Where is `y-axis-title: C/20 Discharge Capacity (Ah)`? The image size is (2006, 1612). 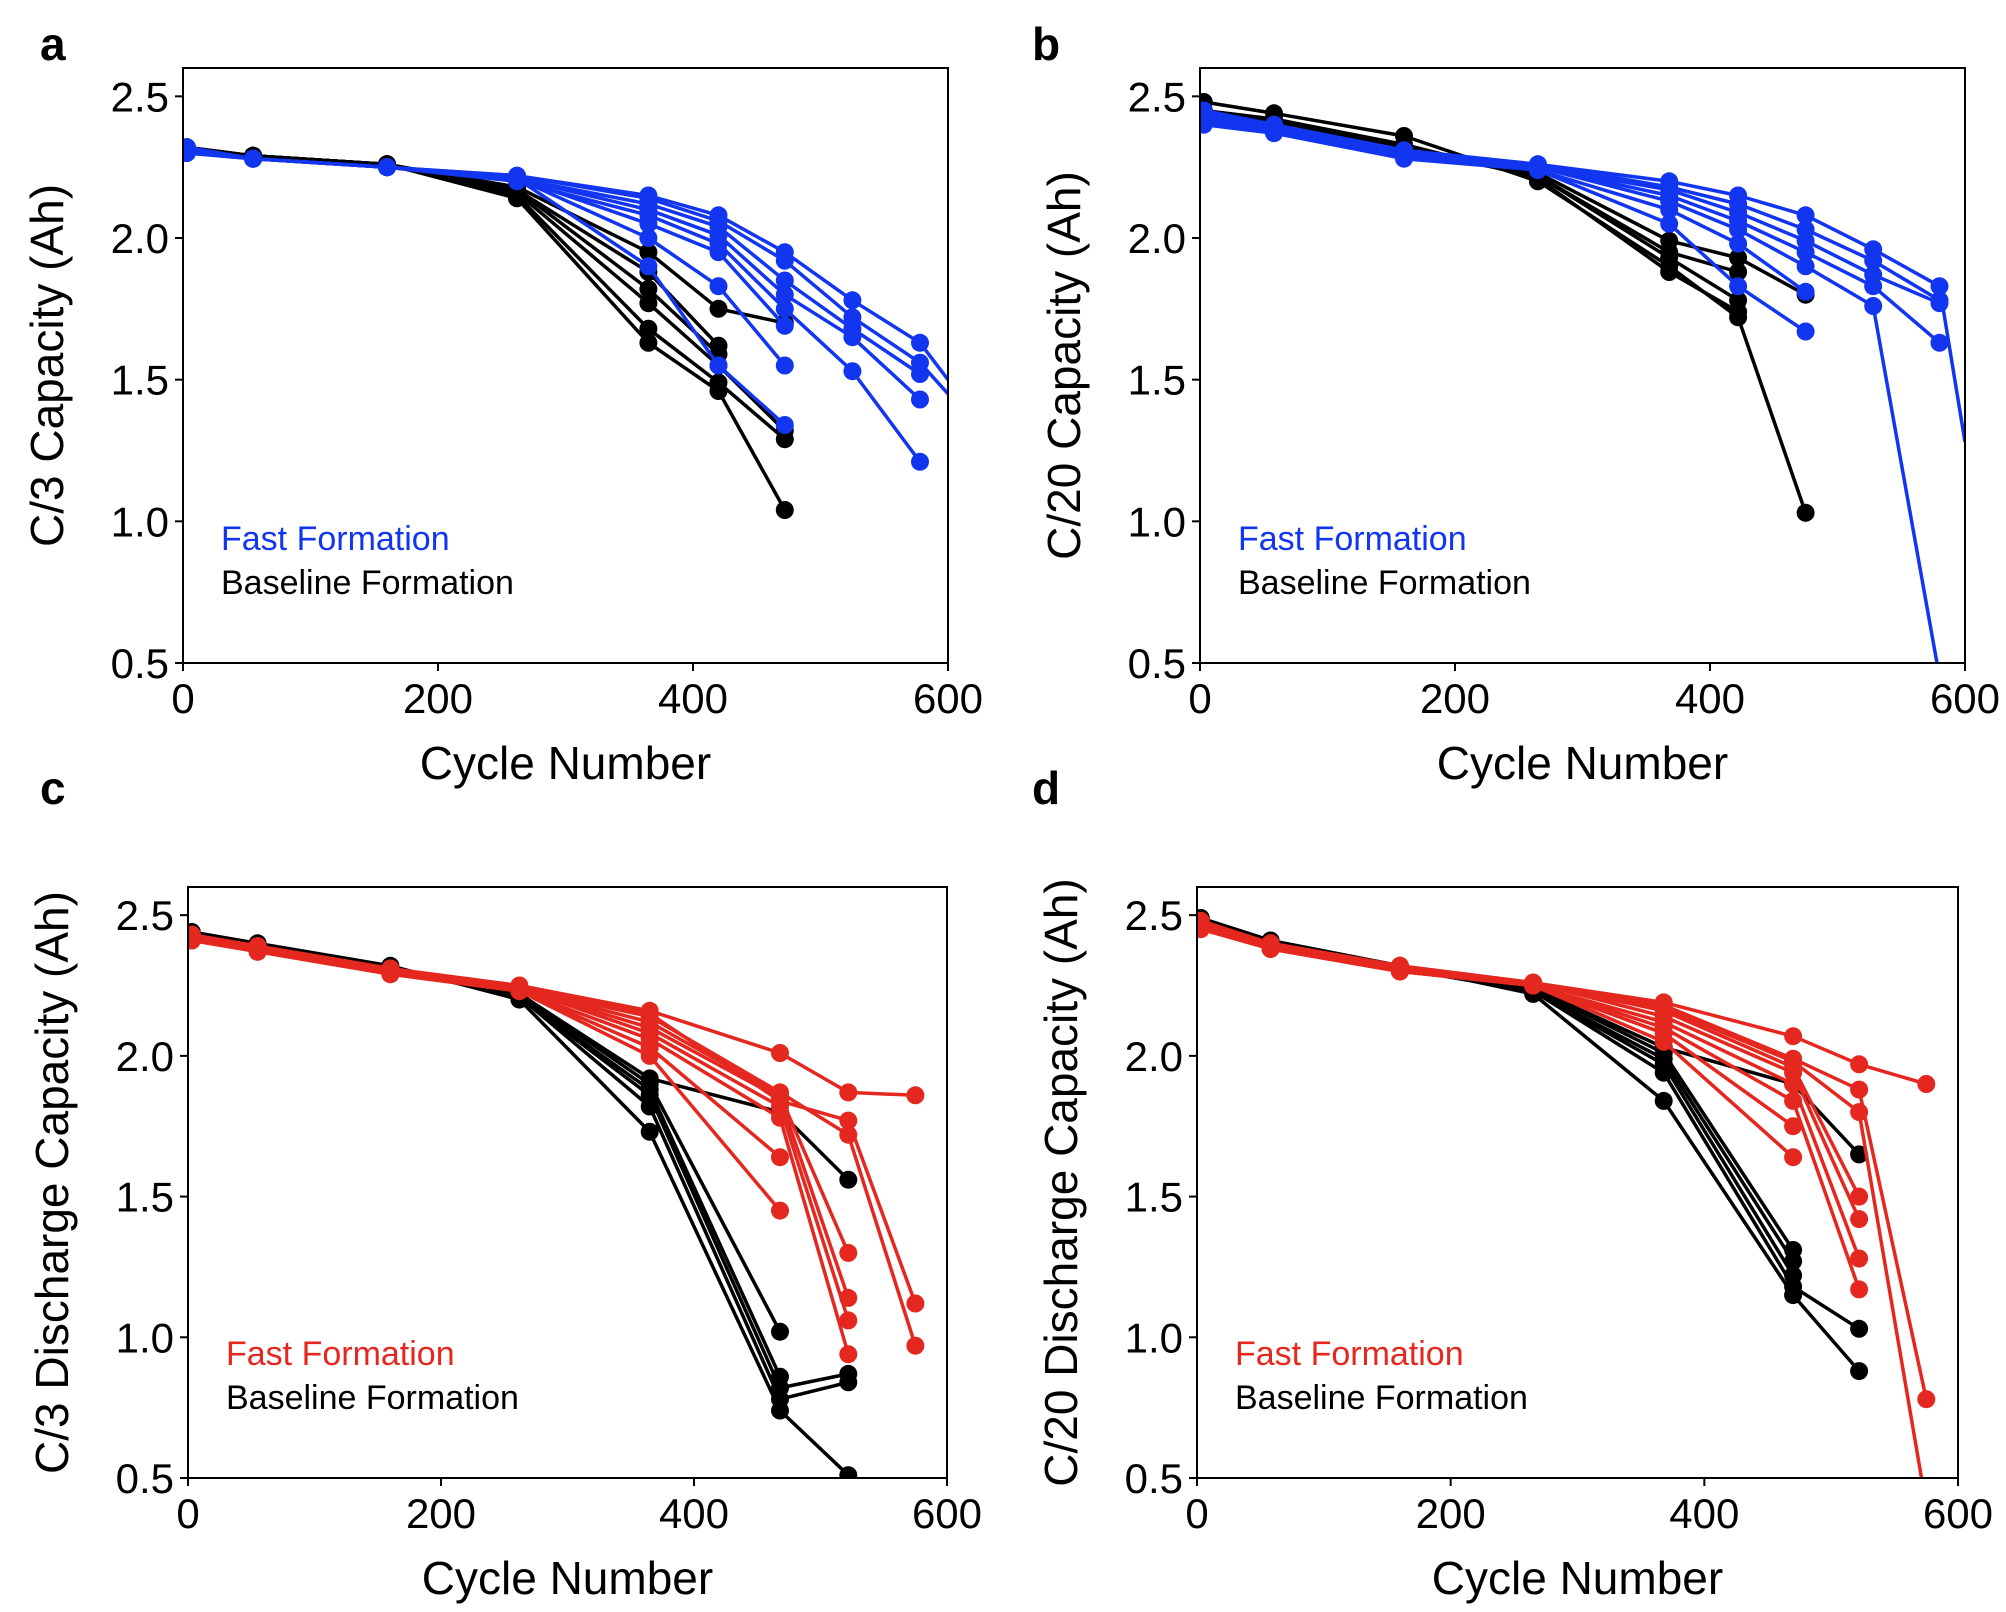
y-axis-title: C/20 Discharge Capacity (Ah) is located at coordinates (1061, 1182).